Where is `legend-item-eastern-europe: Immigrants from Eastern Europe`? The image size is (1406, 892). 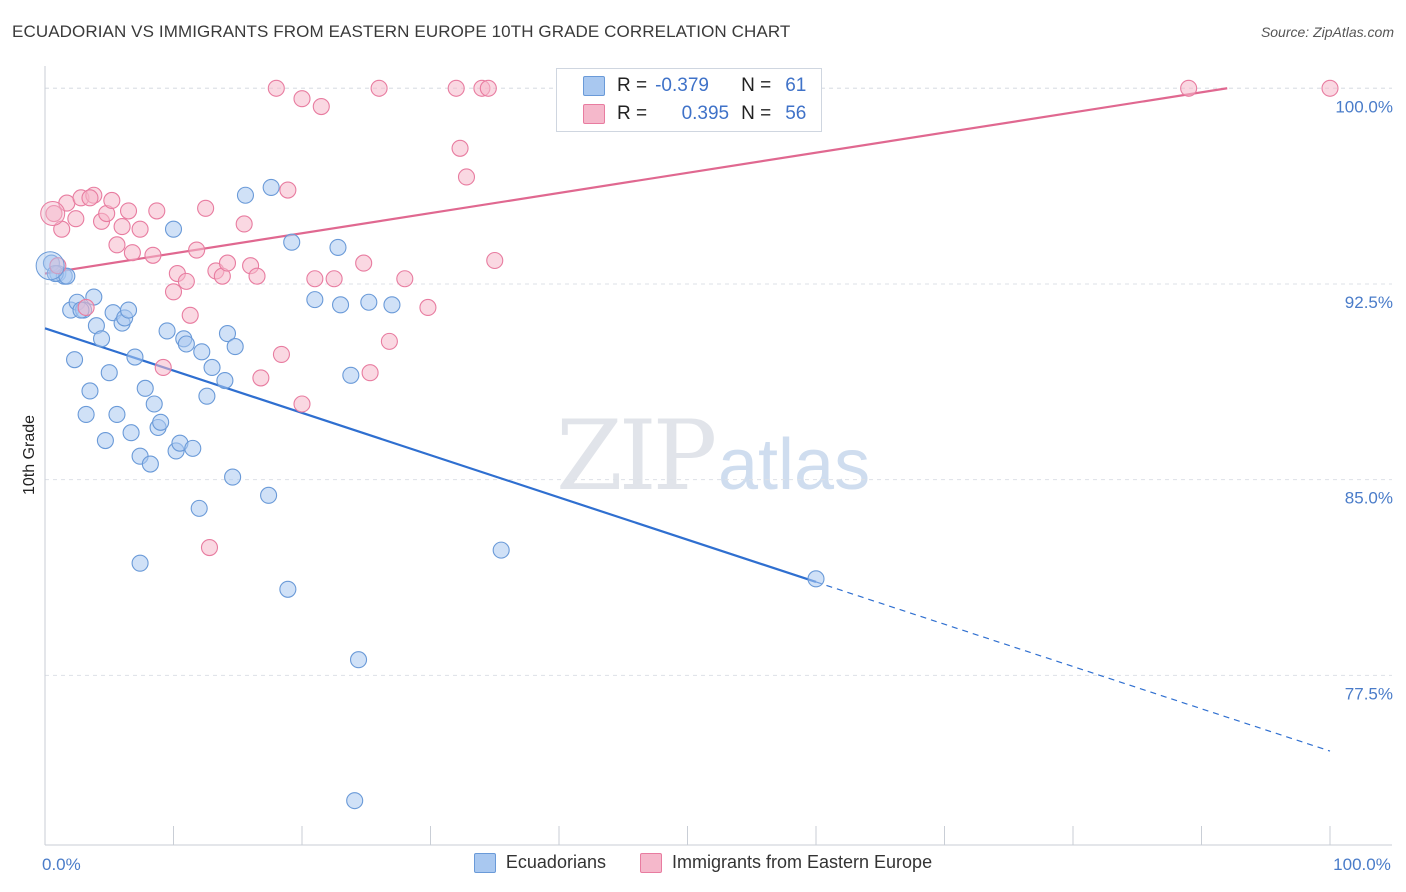 legend-item-eastern-europe: Immigrants from Eastern Europe is located at coordinates (785, 862).